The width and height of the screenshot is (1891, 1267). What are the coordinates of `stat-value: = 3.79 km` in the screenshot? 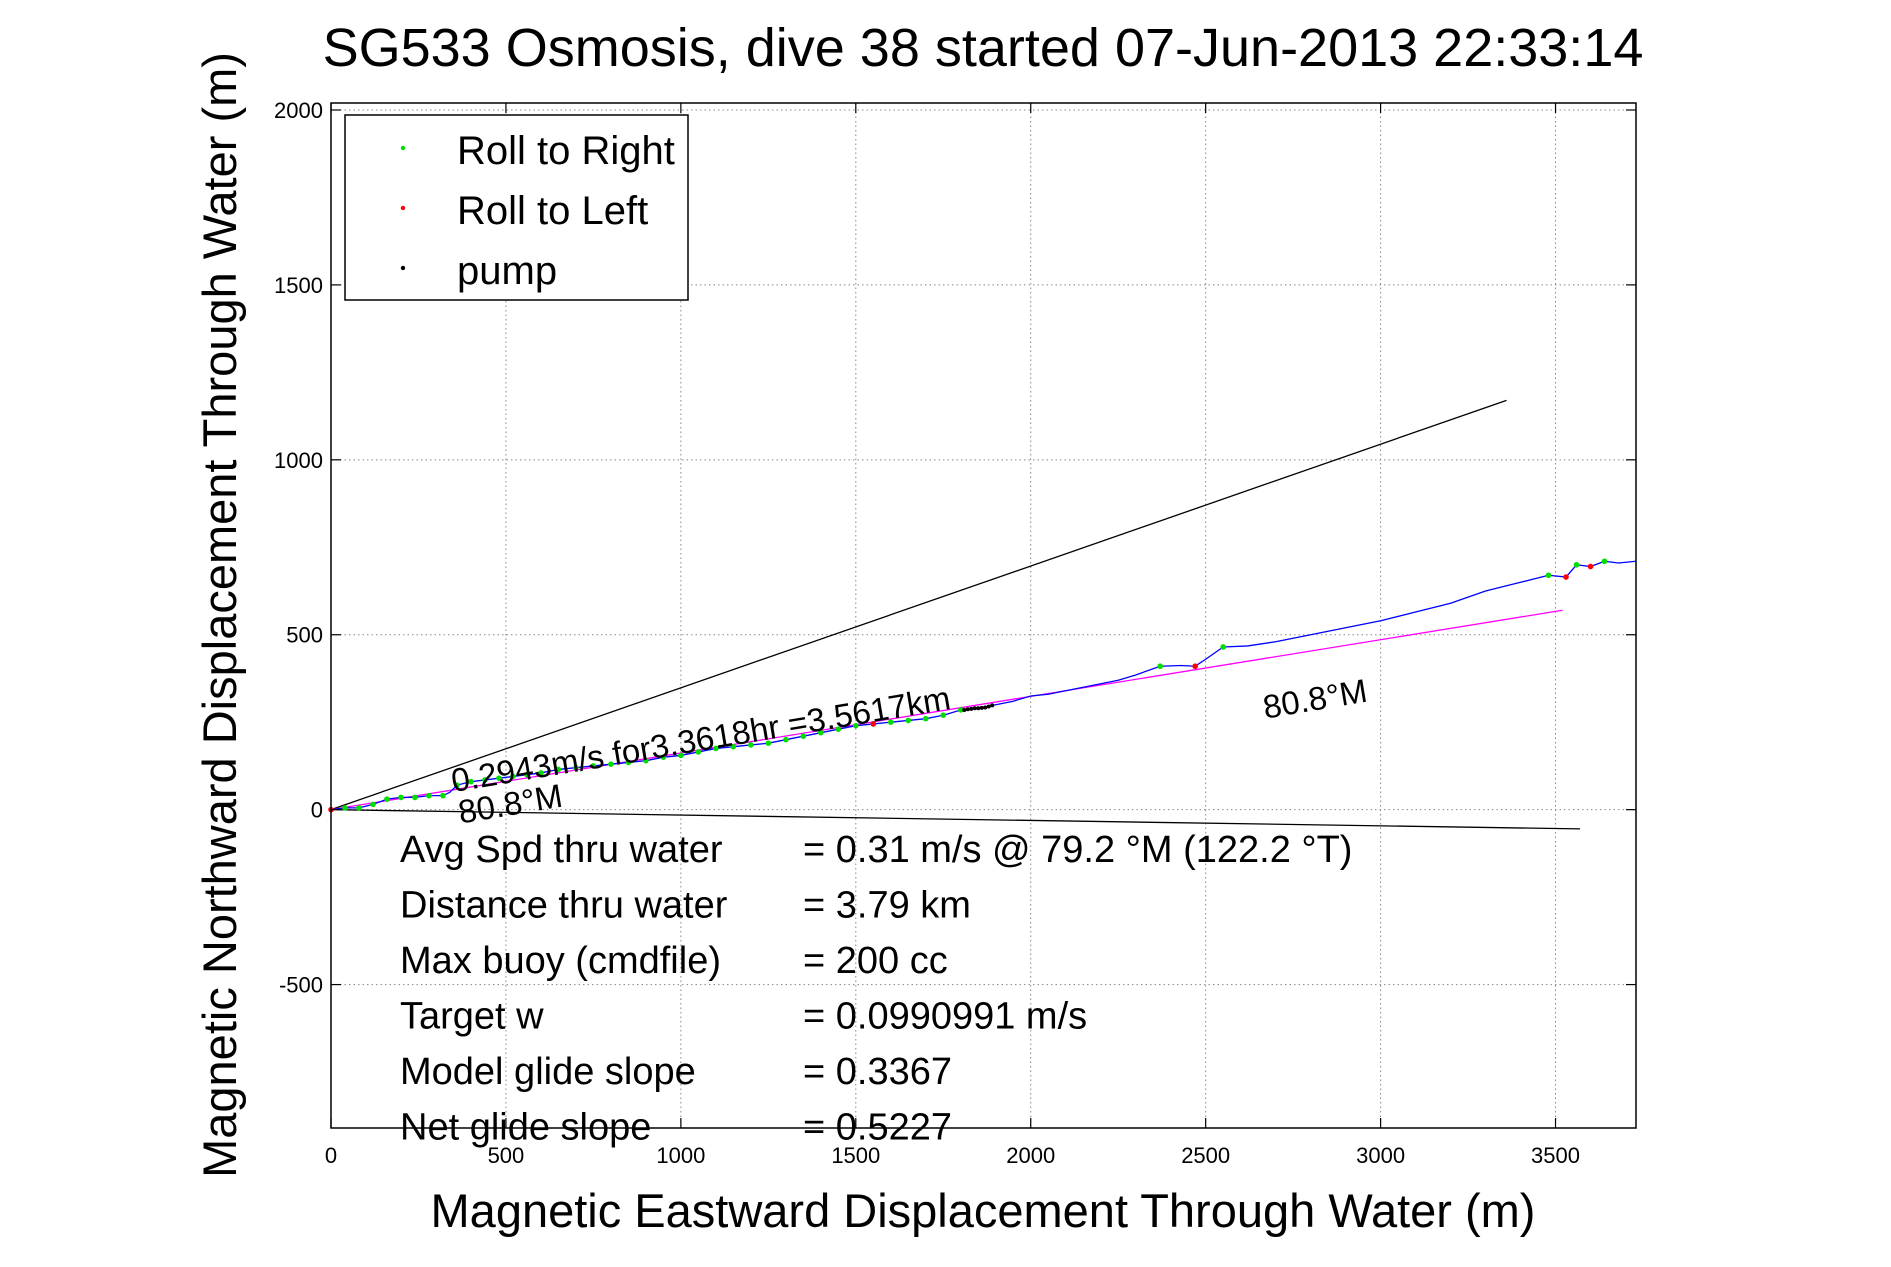 It's located at (887, 906).